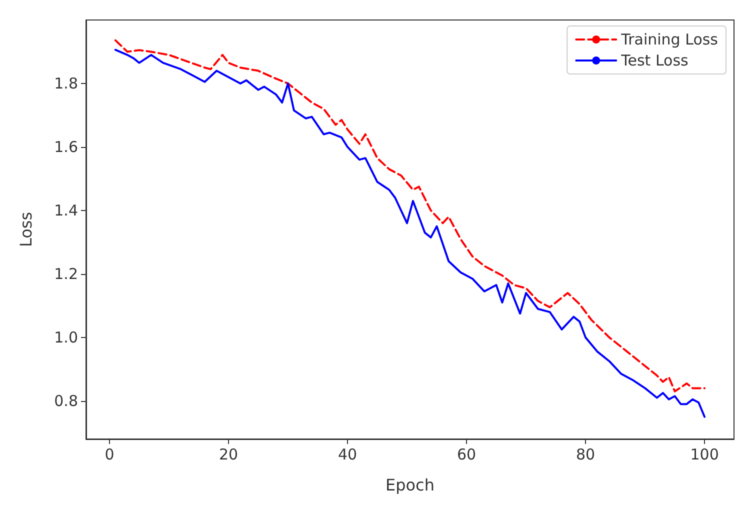 This screenshot has width=748, height=511. Describe the element at coordinates (704, 455) in the screenshot. I see `x-tick-label: 100` at that location.